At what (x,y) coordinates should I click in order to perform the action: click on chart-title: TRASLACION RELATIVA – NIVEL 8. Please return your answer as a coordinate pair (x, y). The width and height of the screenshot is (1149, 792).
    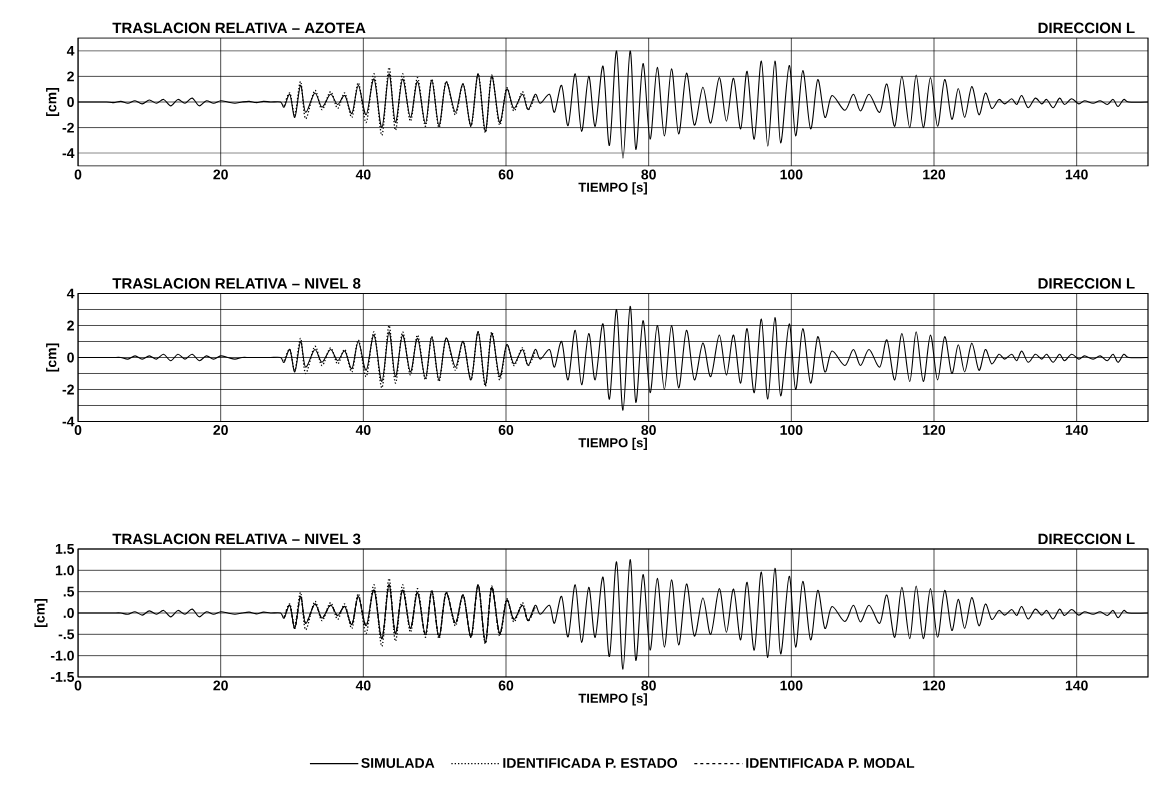
    Looking at the image, I should click on (236, 283).